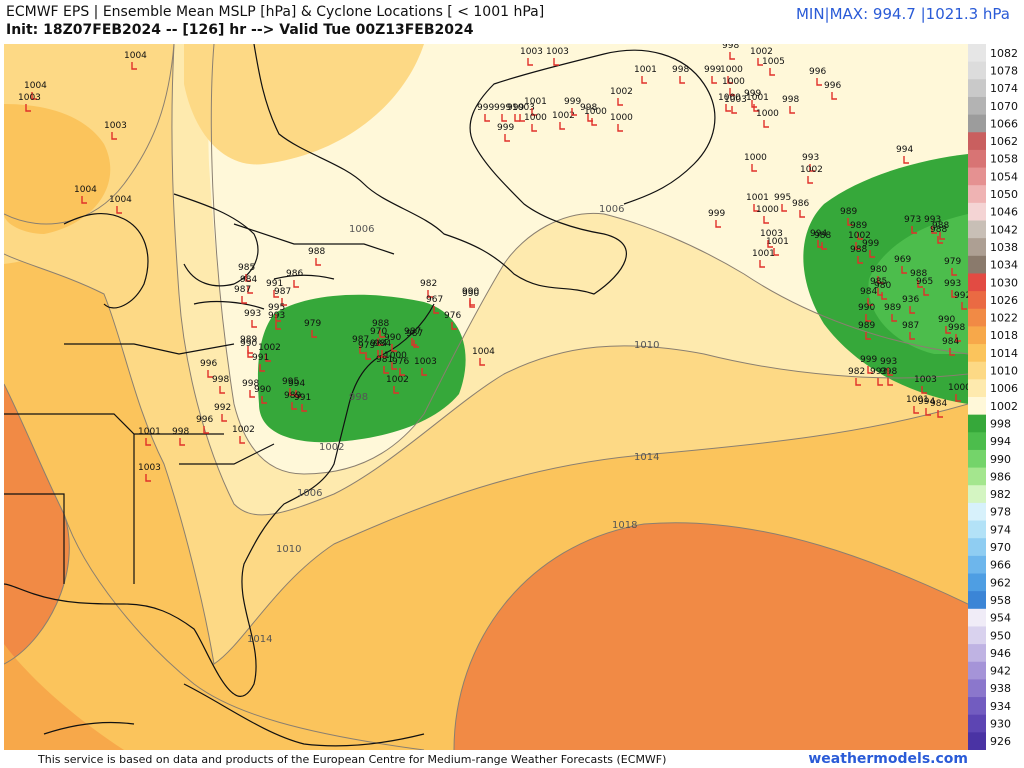 The image size is (1024, 768). I want to click on colorbar-label: 970, so click(1000, 547).